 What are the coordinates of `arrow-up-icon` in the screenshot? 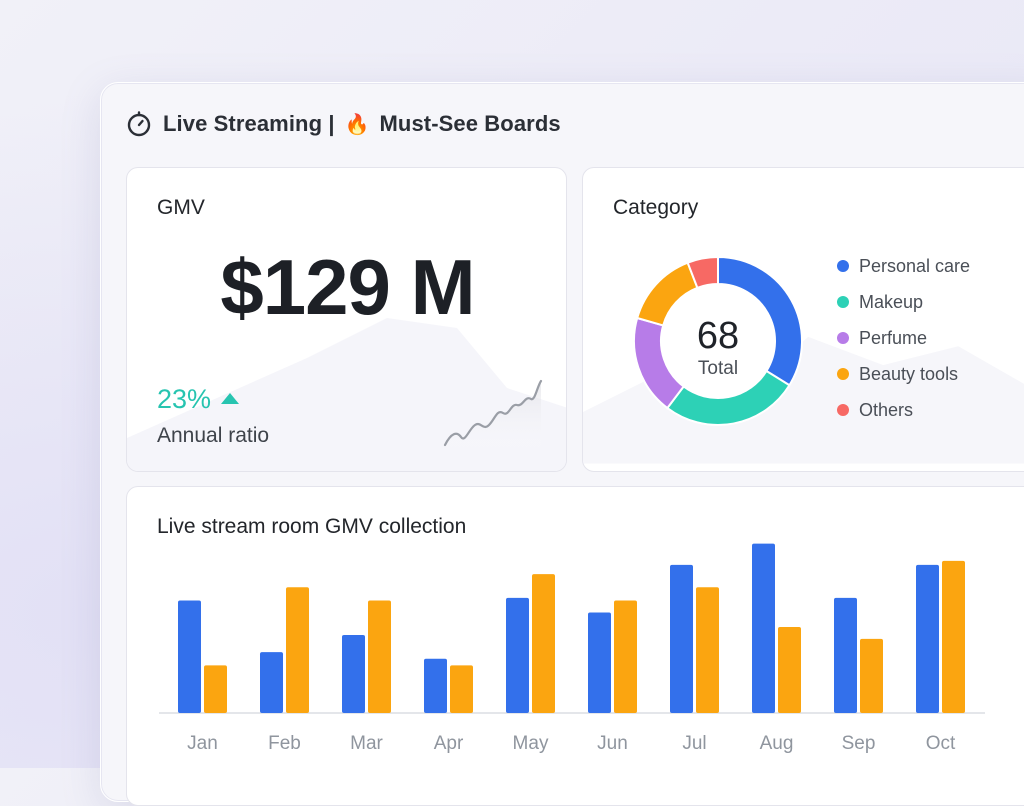 It's located at (230, 398).